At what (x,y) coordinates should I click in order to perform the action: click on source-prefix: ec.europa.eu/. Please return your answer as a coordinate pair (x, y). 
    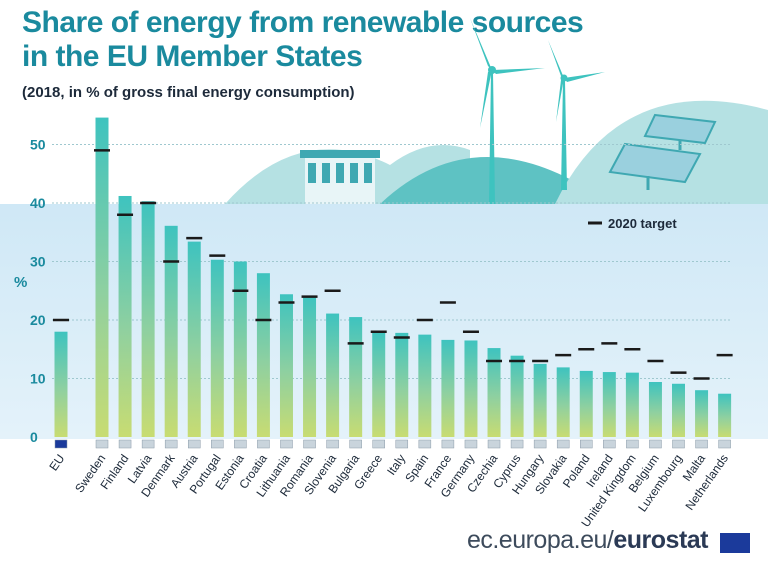
    Looking at the image, I should click on (540, 540).